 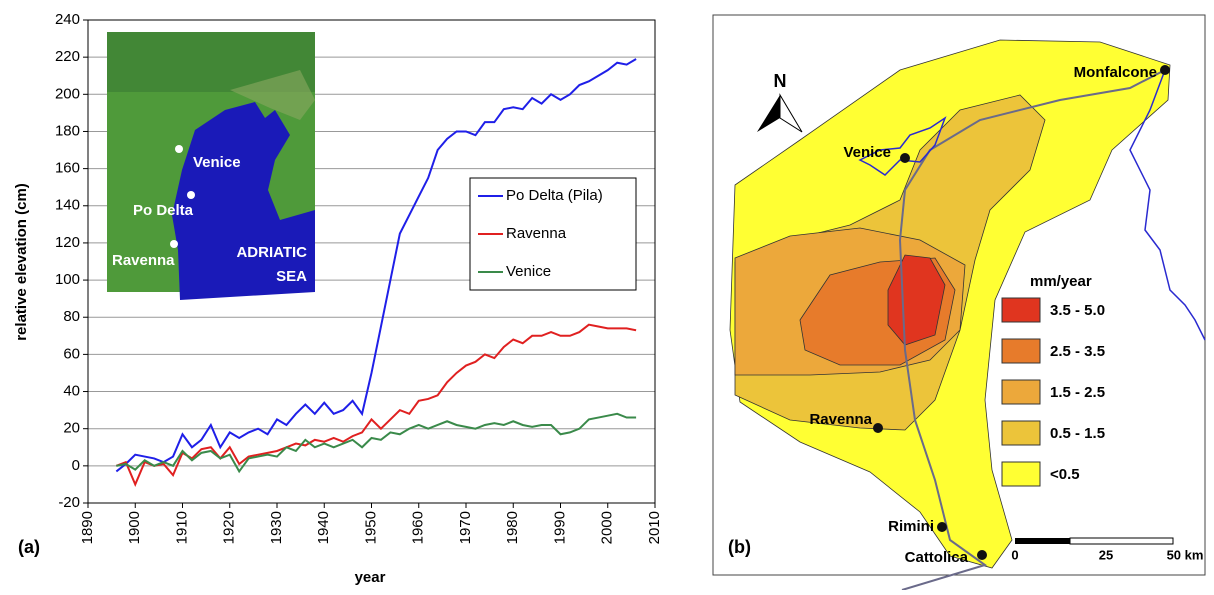 What do you see at coordinates (67, 19) in the screenshot?
I see `y-tick-label: 240` at bounding box center [67, 19].